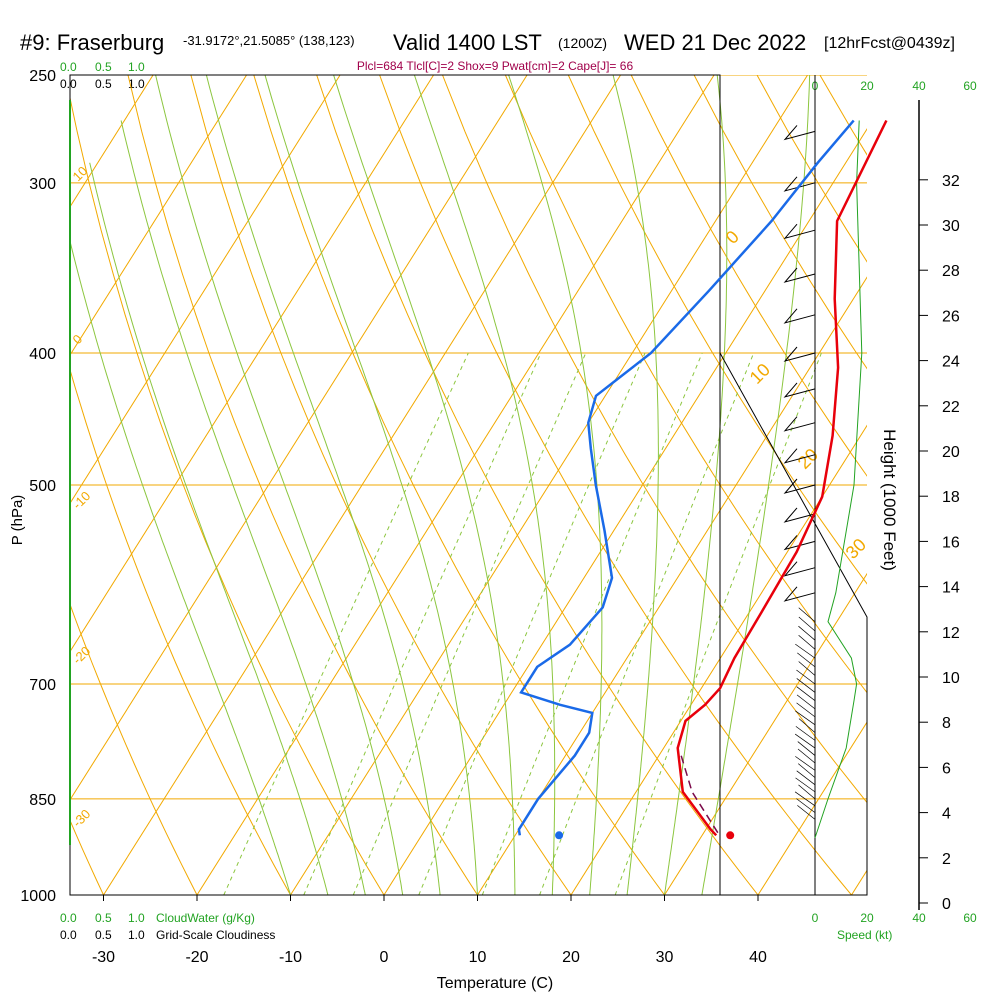  Describe the element at coordinates (582, 43) in the screenshot. I see `header-zulu: (1200Z)` at that location.